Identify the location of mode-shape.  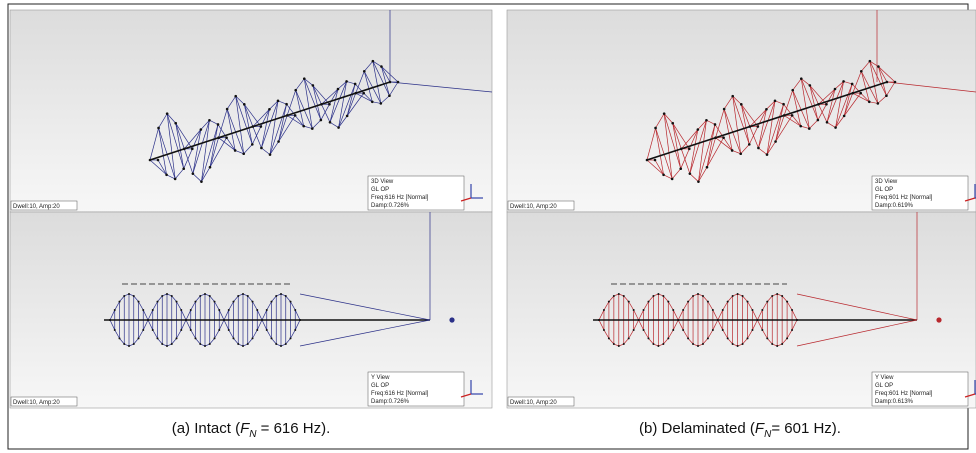
(279, 279).